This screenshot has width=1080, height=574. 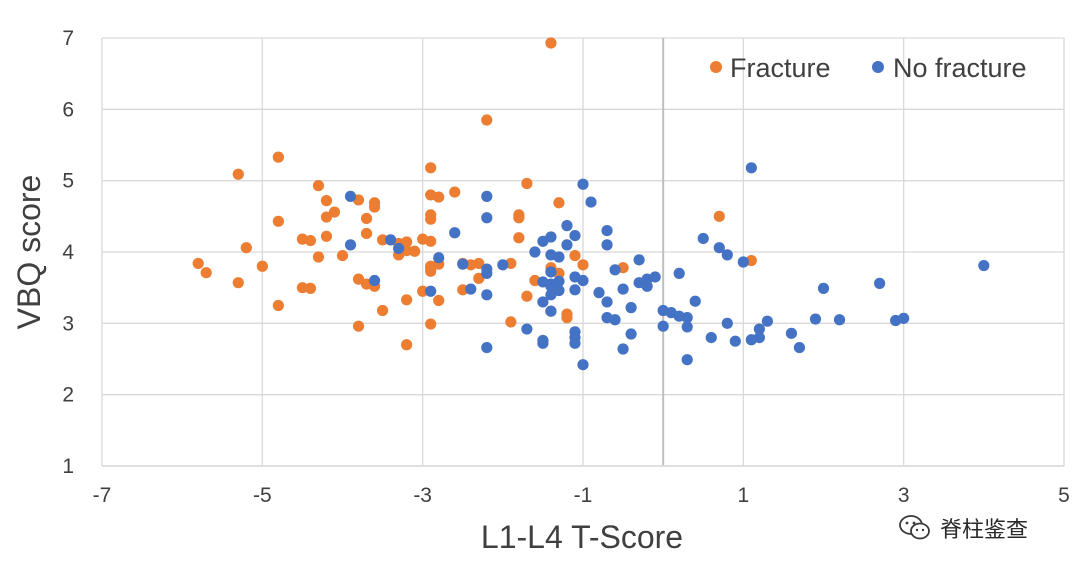 I want to click on y-tick-label: 4, so click(x=68, y=252).